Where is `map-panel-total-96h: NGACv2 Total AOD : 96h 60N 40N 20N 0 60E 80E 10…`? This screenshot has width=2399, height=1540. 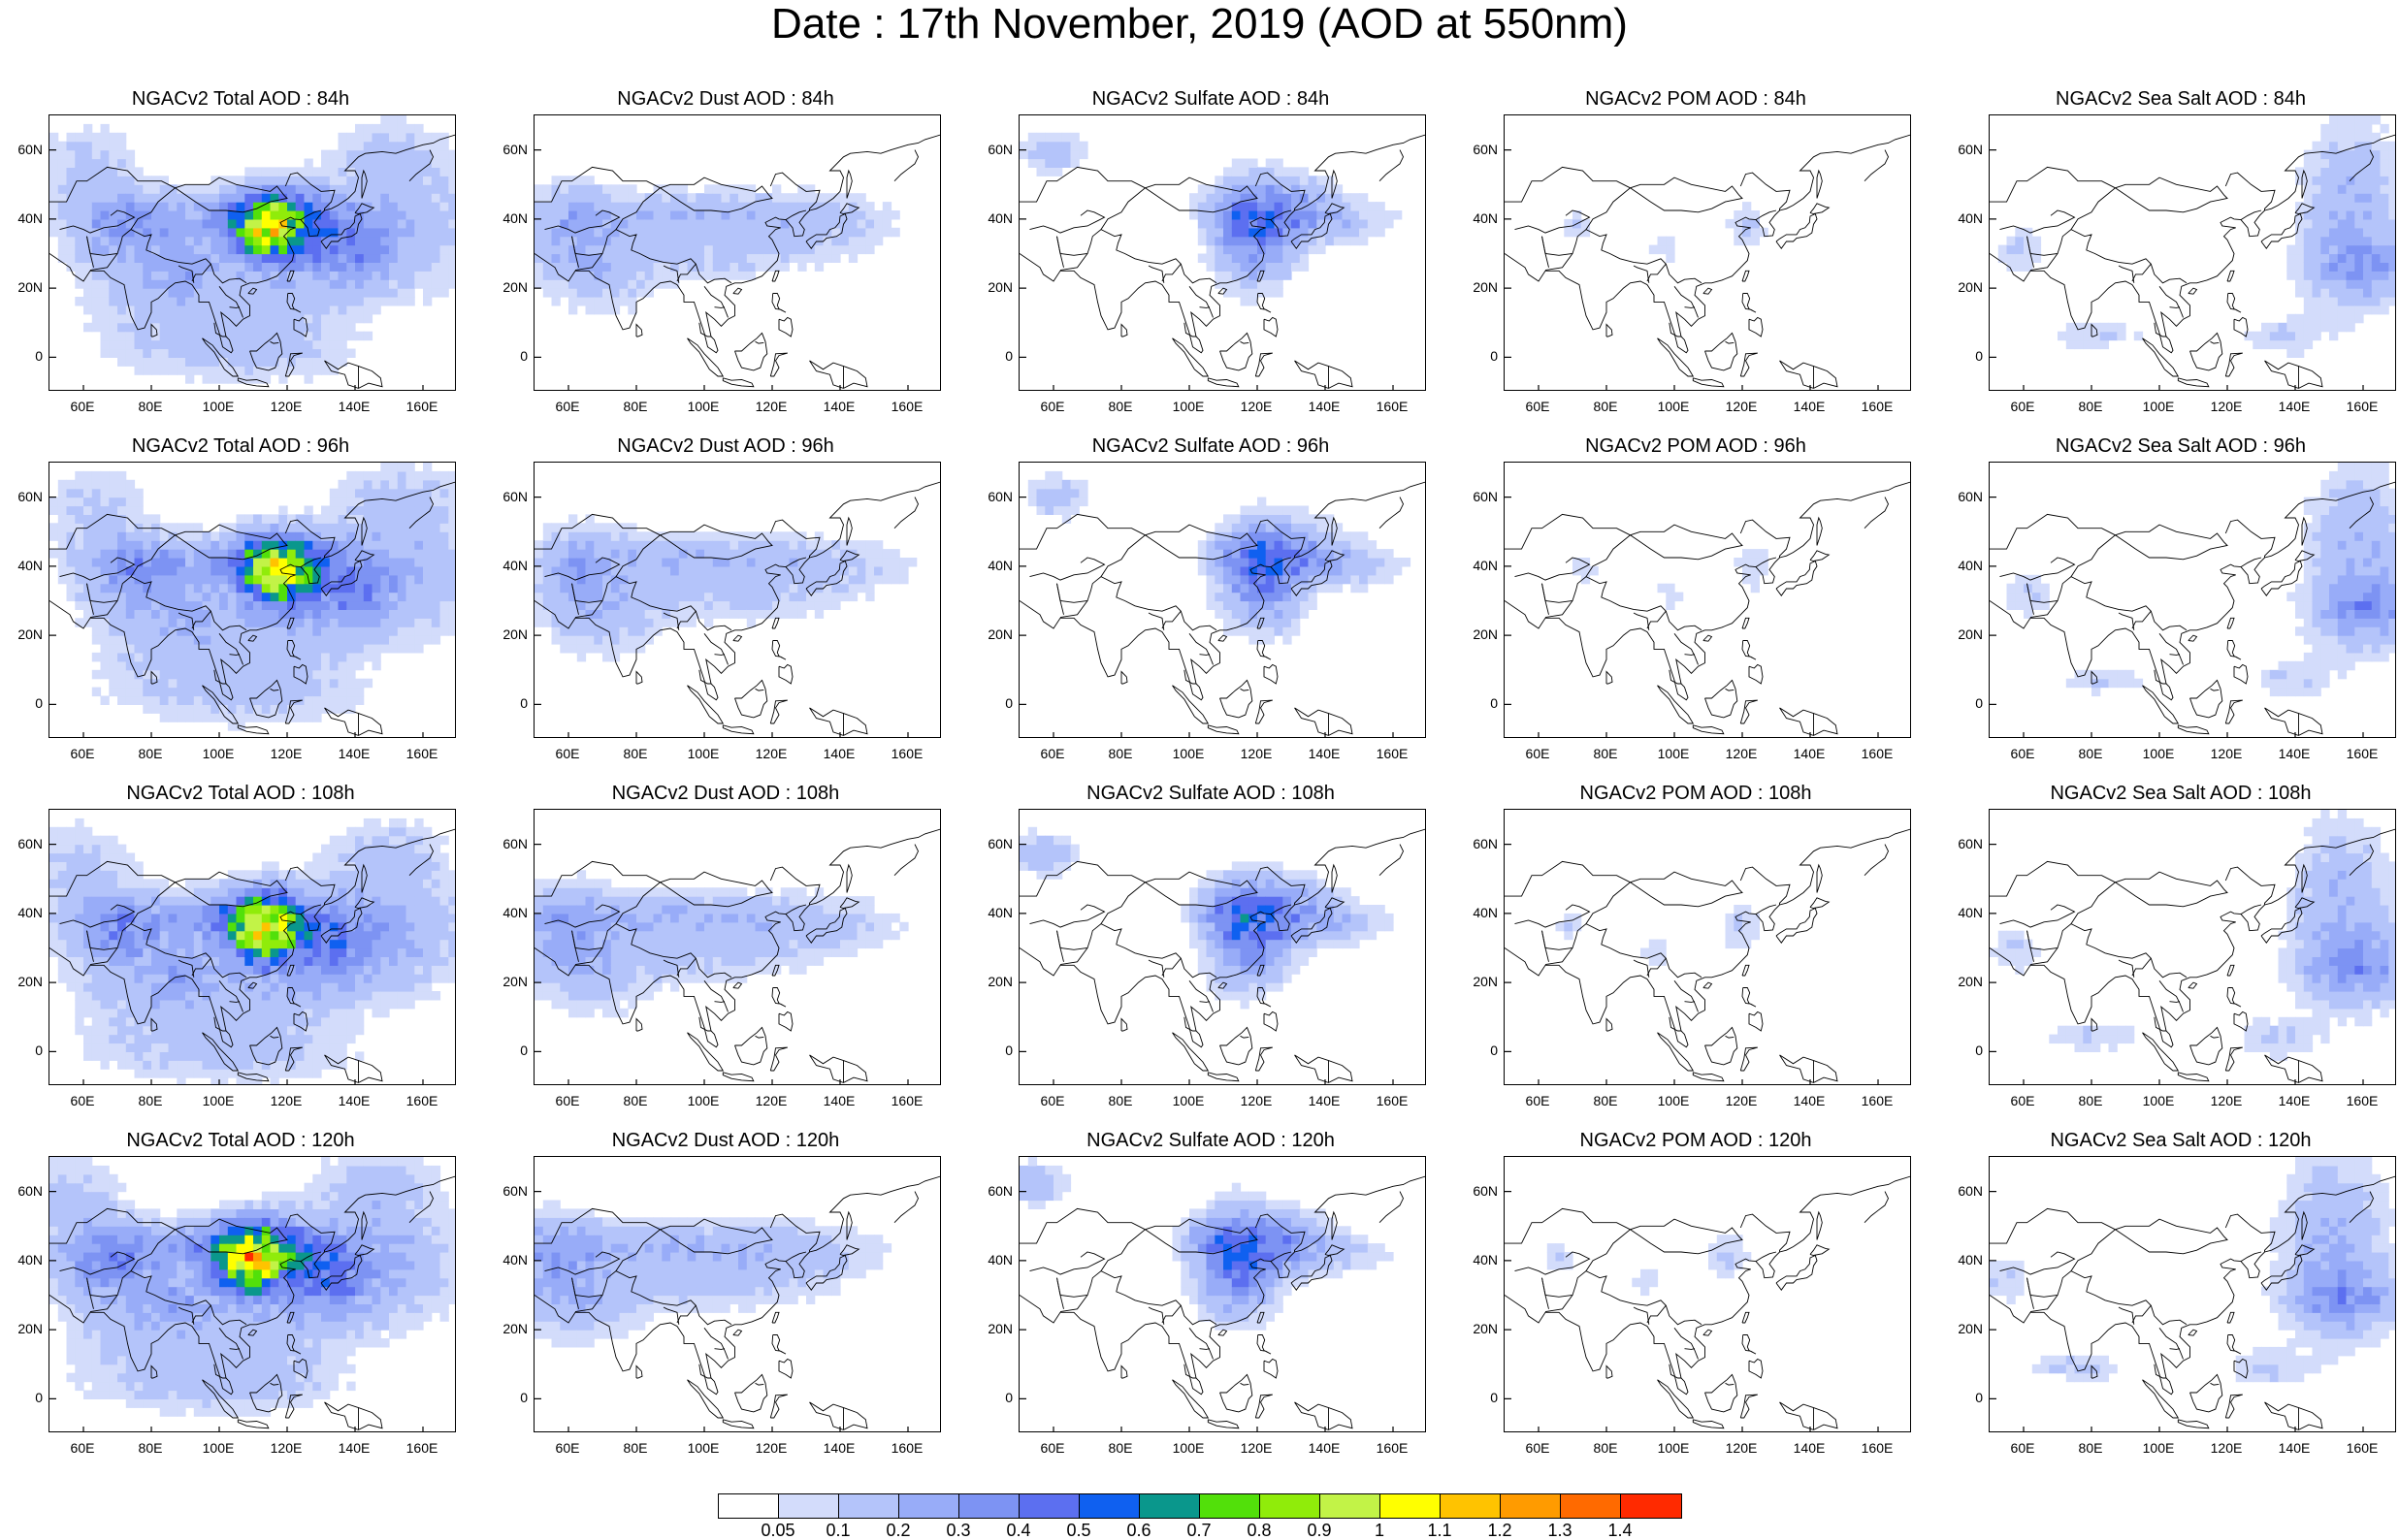
map-panel-total-96h: NGACv2 Total AOD : 96h 60N 40N 20N 0 60E 80E 10… is located at coordinates (240, 599).